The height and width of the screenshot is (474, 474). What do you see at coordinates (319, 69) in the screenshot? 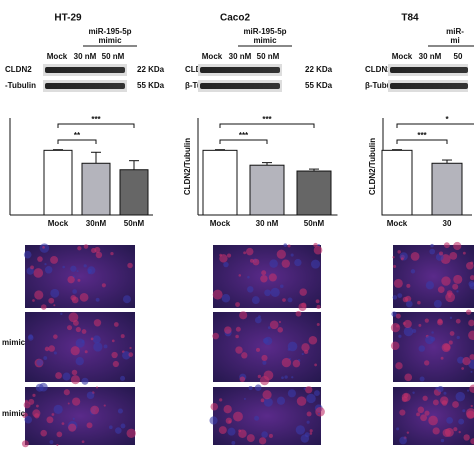
I see `band-size: 22 KDa` at bounding box center [319, 69].